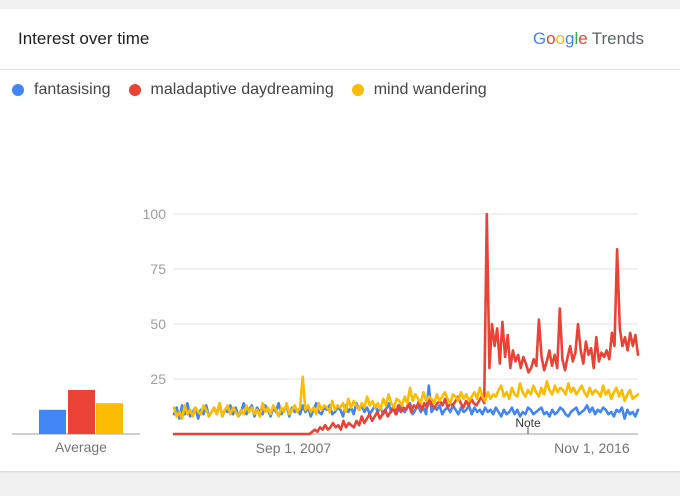 The image size is (680, 496). Describe the element at coordinates (158, 269) in the screenshot. I see `y-tick-label: 75` at that location.